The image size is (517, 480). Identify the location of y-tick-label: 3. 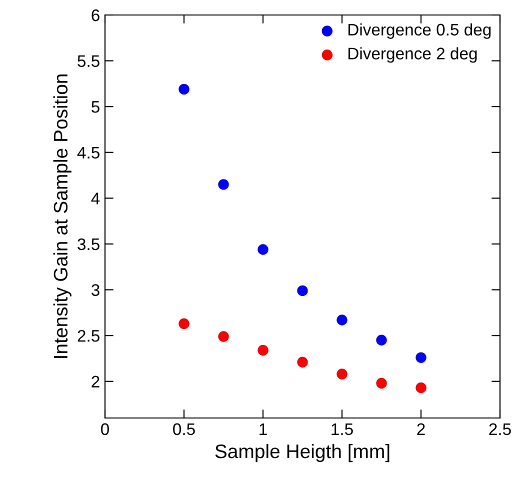
(96, 290).